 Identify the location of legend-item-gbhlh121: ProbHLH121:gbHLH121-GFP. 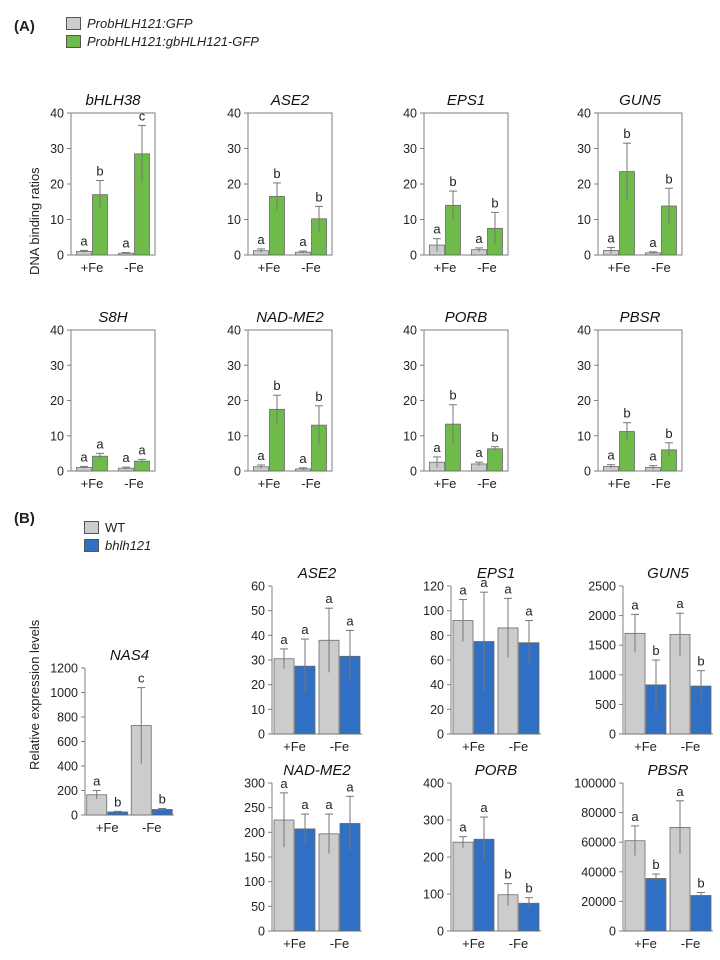
(162, 41).